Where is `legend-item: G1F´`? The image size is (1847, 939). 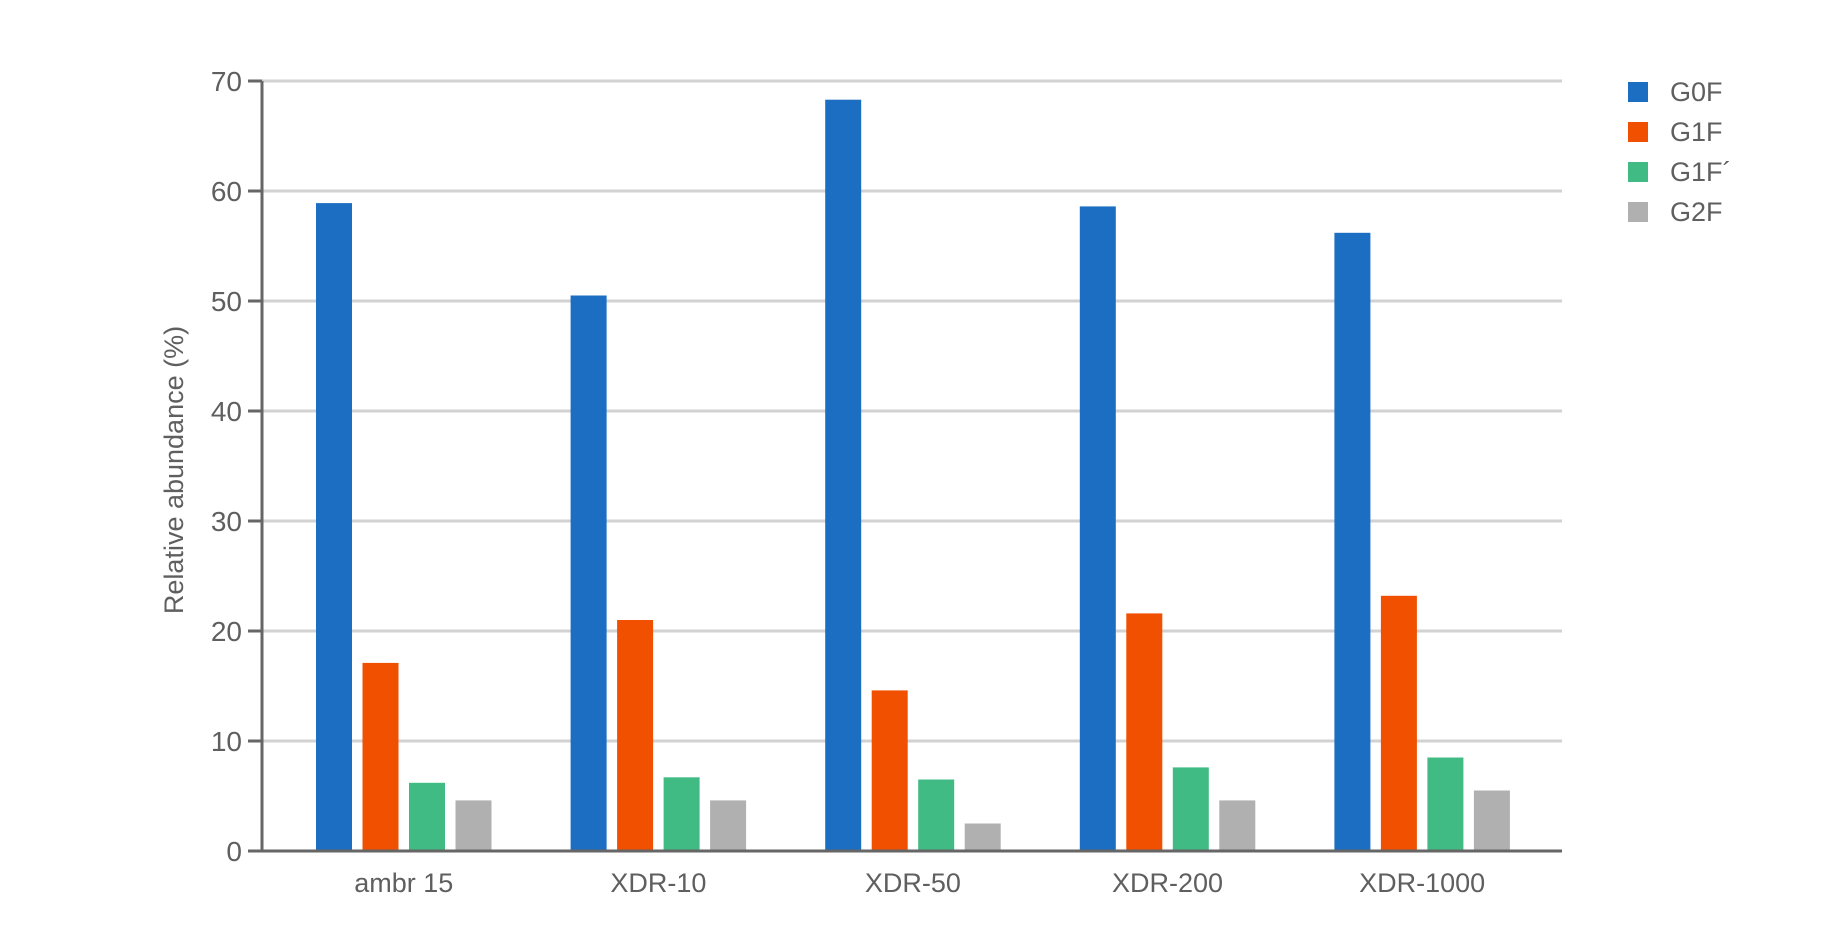
legend-item: G1F´ is located at coordinates (1680, 172).